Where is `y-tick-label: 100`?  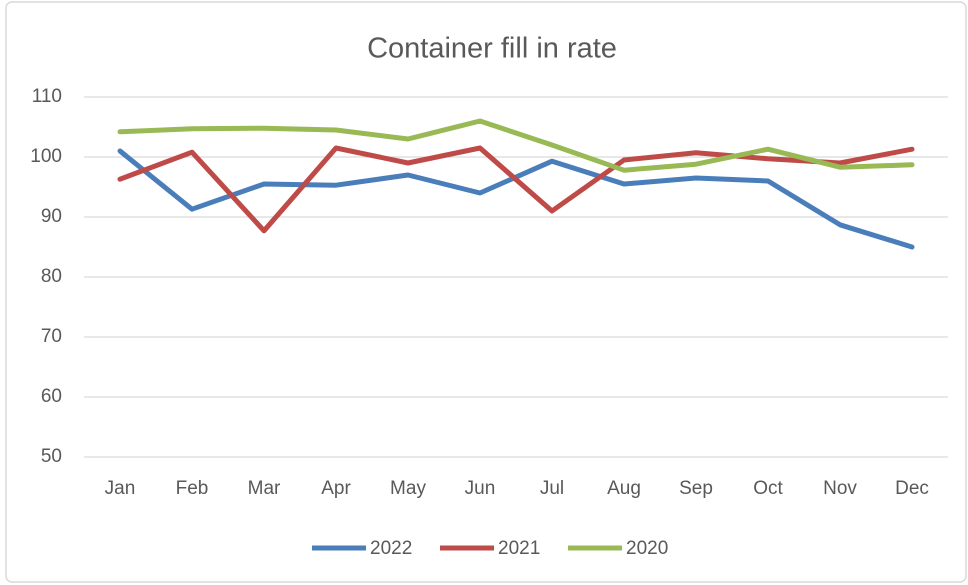 y-tick-label: 100 is located at coordinates (46, 156).